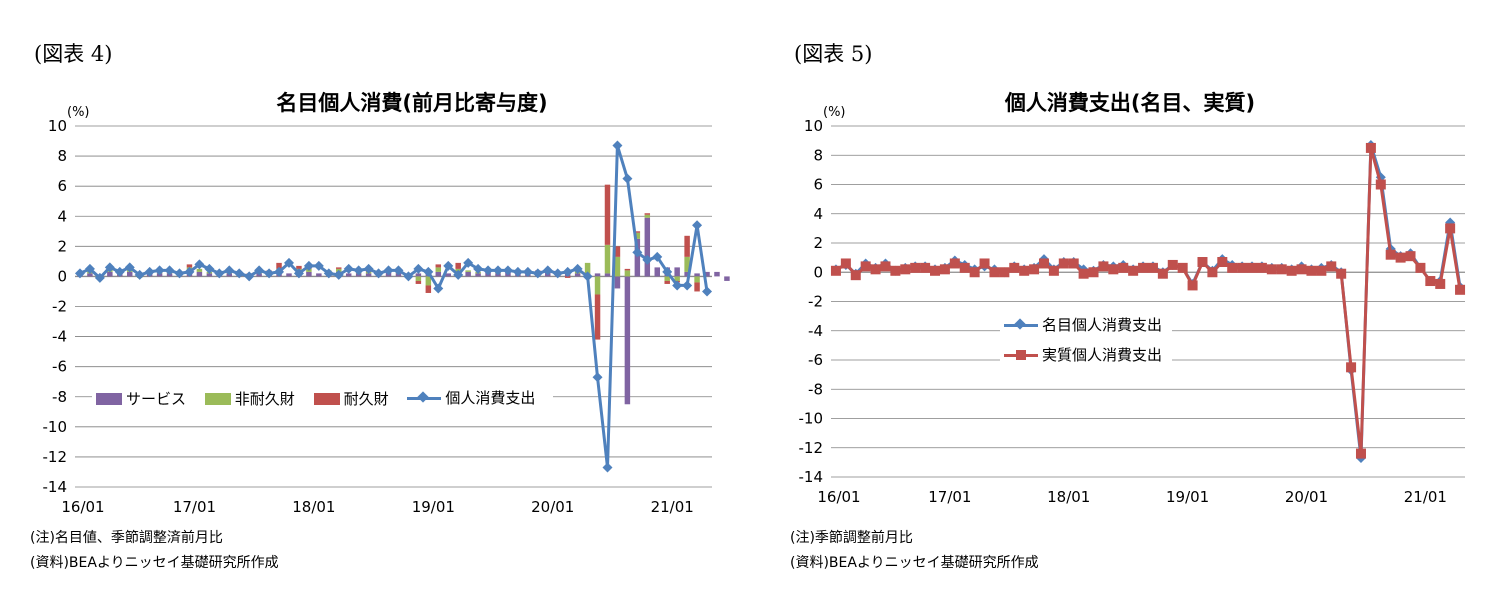 Image resolution: width=1497 pixels, height=613 pixels. Describe the element at coordinates (62, 216) in the screenshot. I see `y-tick-label: 4` at that location.